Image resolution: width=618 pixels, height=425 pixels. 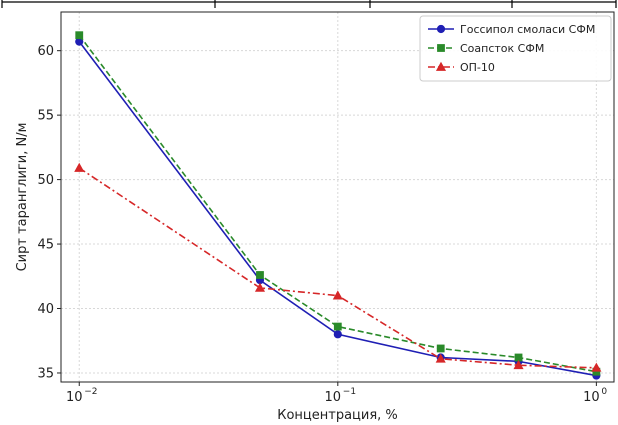 What do you see at coordinates (349, 392) in the screenshot?
I see `x-tick-exponent: −1` at bounding box center [349, 392].